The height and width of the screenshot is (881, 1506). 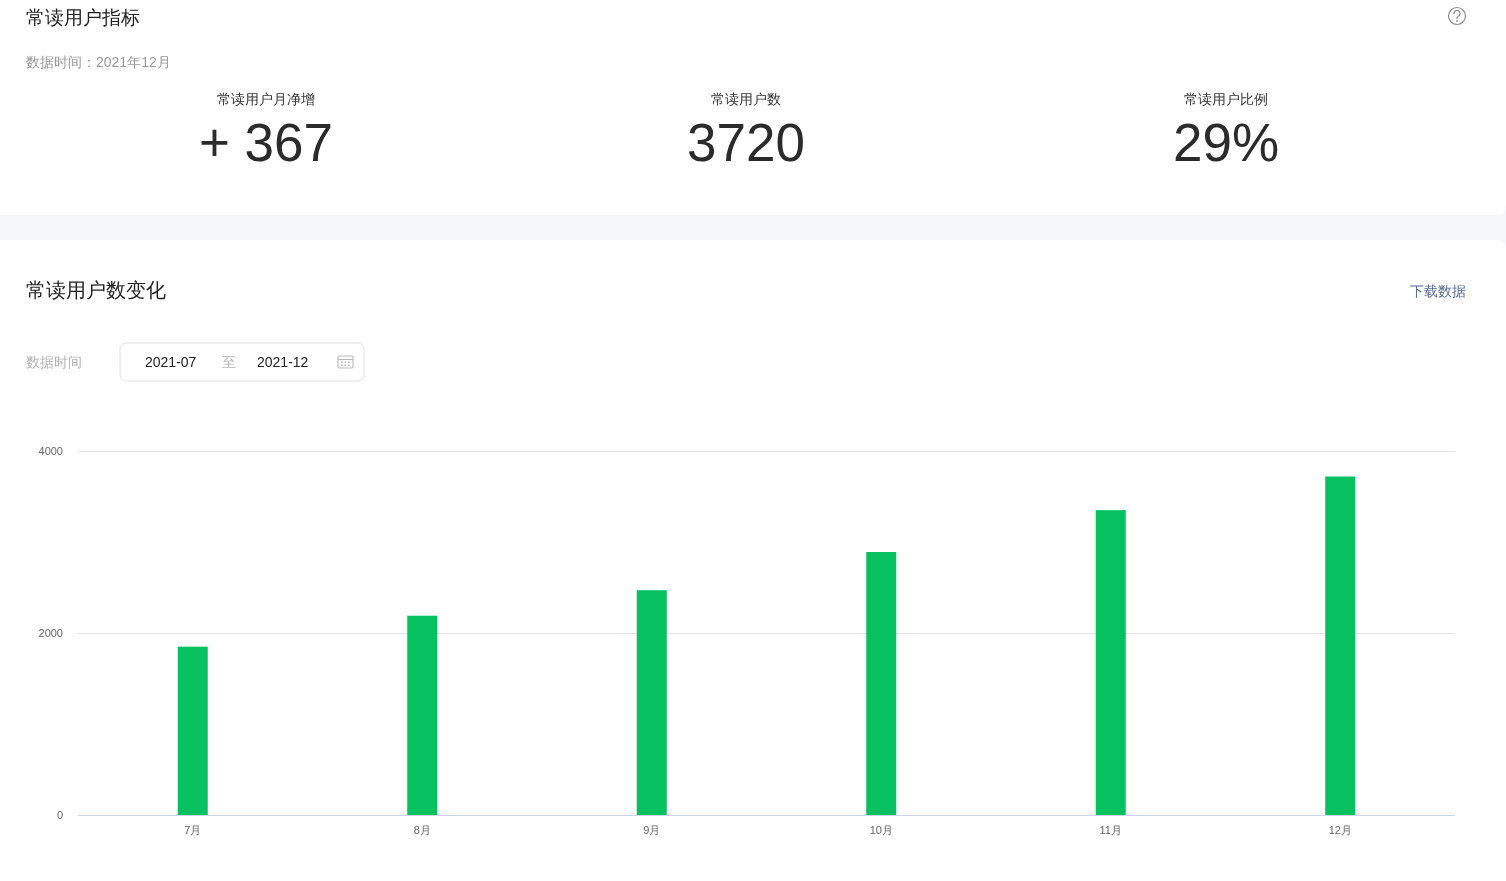 What do you see at coordinates (881, 830) in the screenshot?
I see `x-tick-label: 10月` at bounding box center [881, 830].